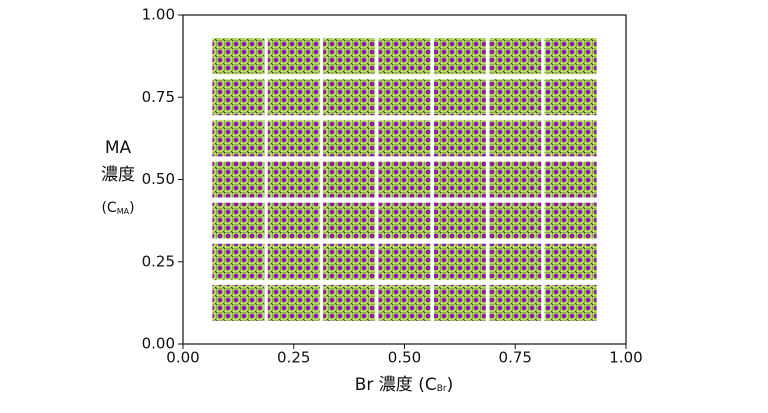 Image resolution: width=768 pixels, height=413 pixels. I want to click on y-tick-label: 0.25, so click(158, 261).